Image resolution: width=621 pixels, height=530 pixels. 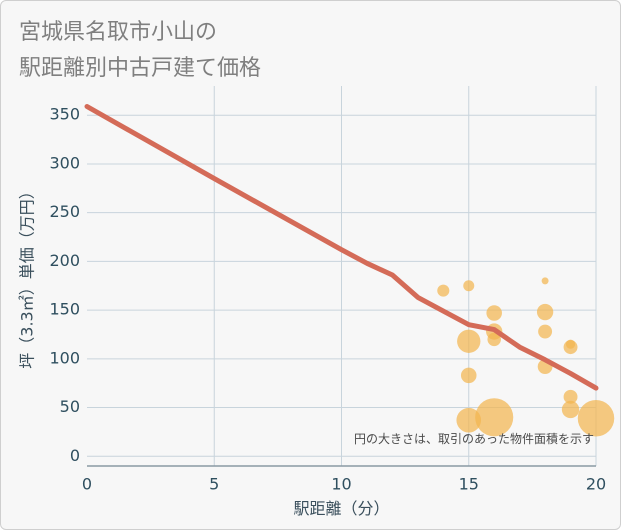 What do you see at coordinates (64, 211) in the screenshot?
I see `y-tick-label: 250` at bounding box center [64, 211].